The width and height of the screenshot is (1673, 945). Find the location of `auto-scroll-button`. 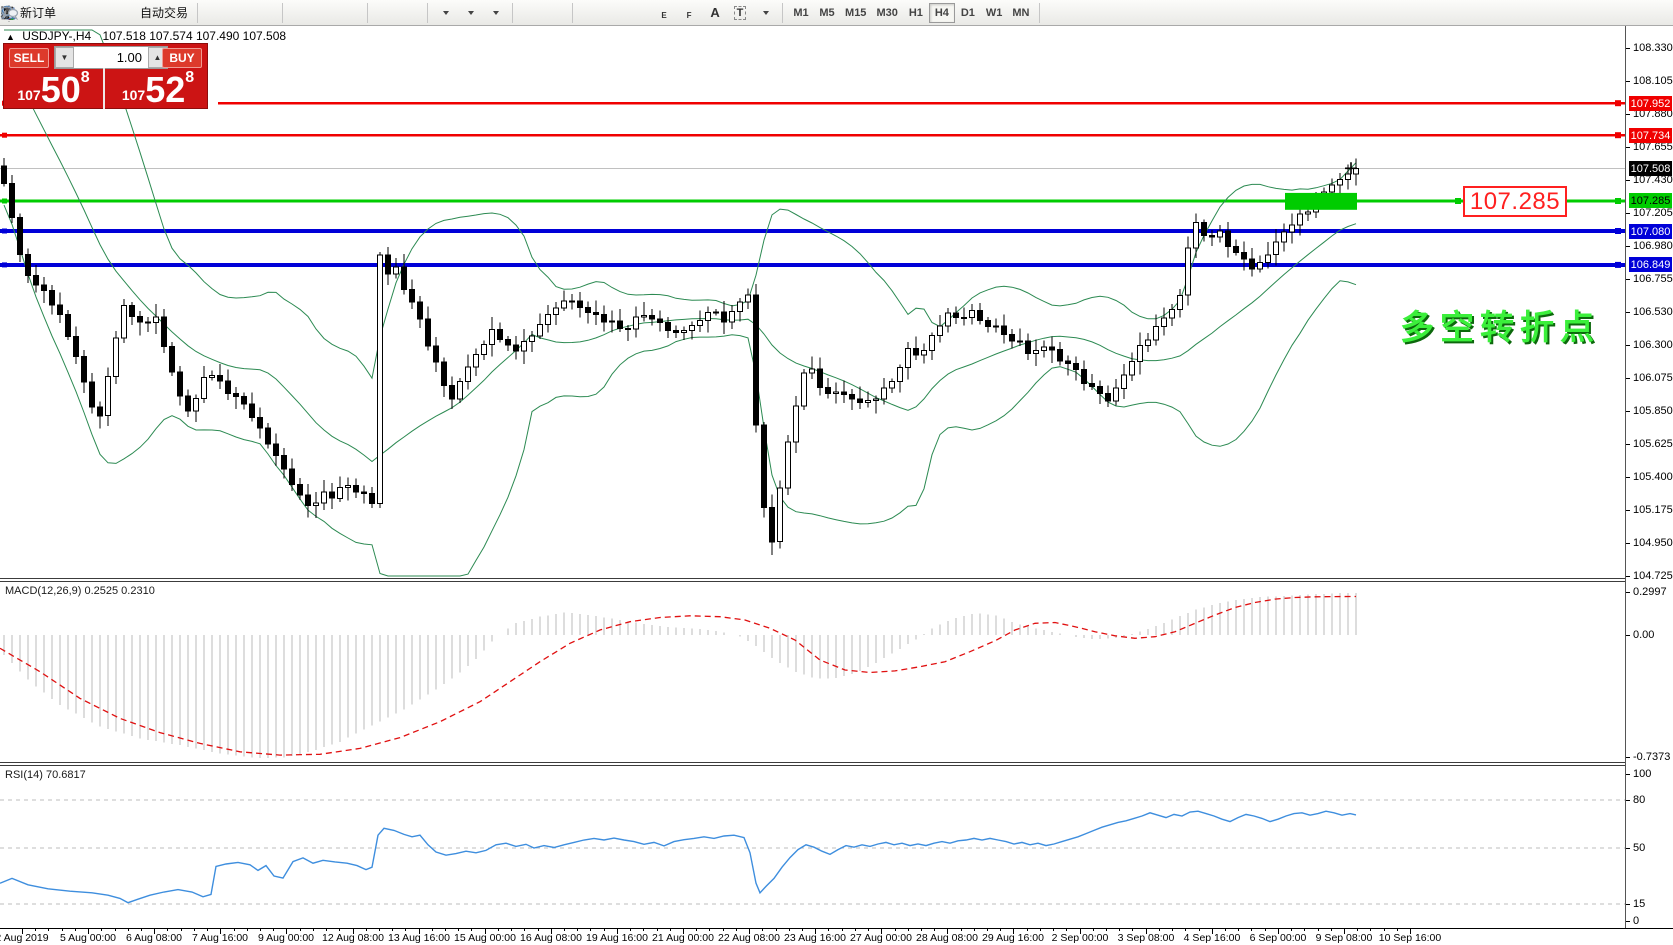

auto-scroll-button is located at coordinates (199, 13).